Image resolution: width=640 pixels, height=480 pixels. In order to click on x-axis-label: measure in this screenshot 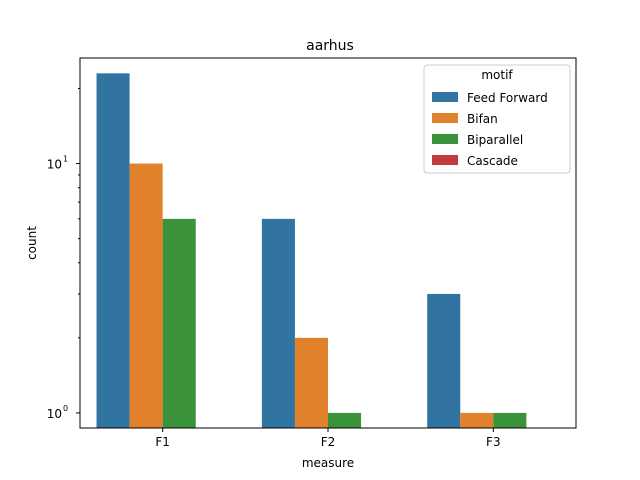, I will do `click(328, 463)`.